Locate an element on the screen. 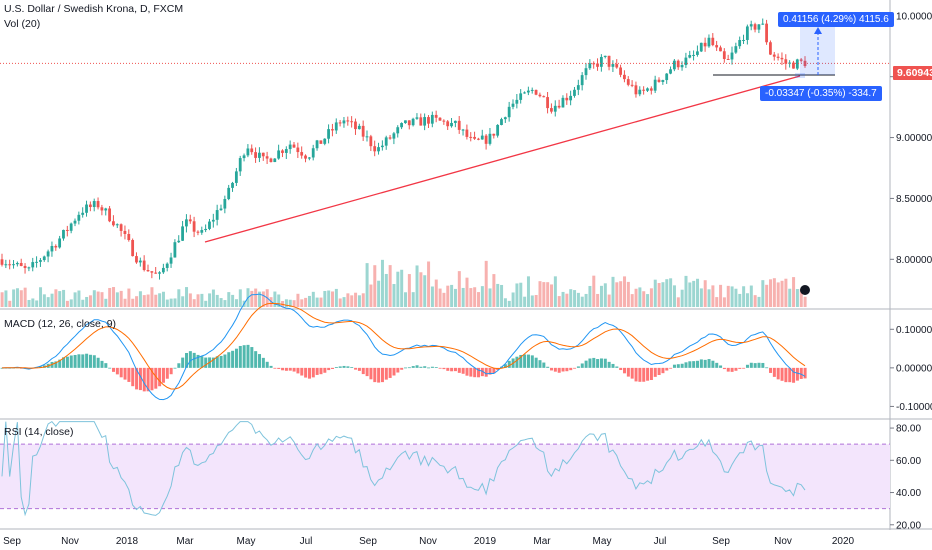  macd-axis-label: 0.00000 is located at coordinates (914, 368).